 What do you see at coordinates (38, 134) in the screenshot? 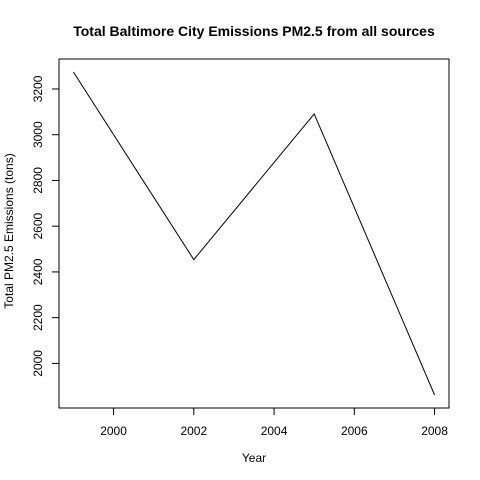
I see `y-tick-label: 3000` at bounding box center [38, 134].